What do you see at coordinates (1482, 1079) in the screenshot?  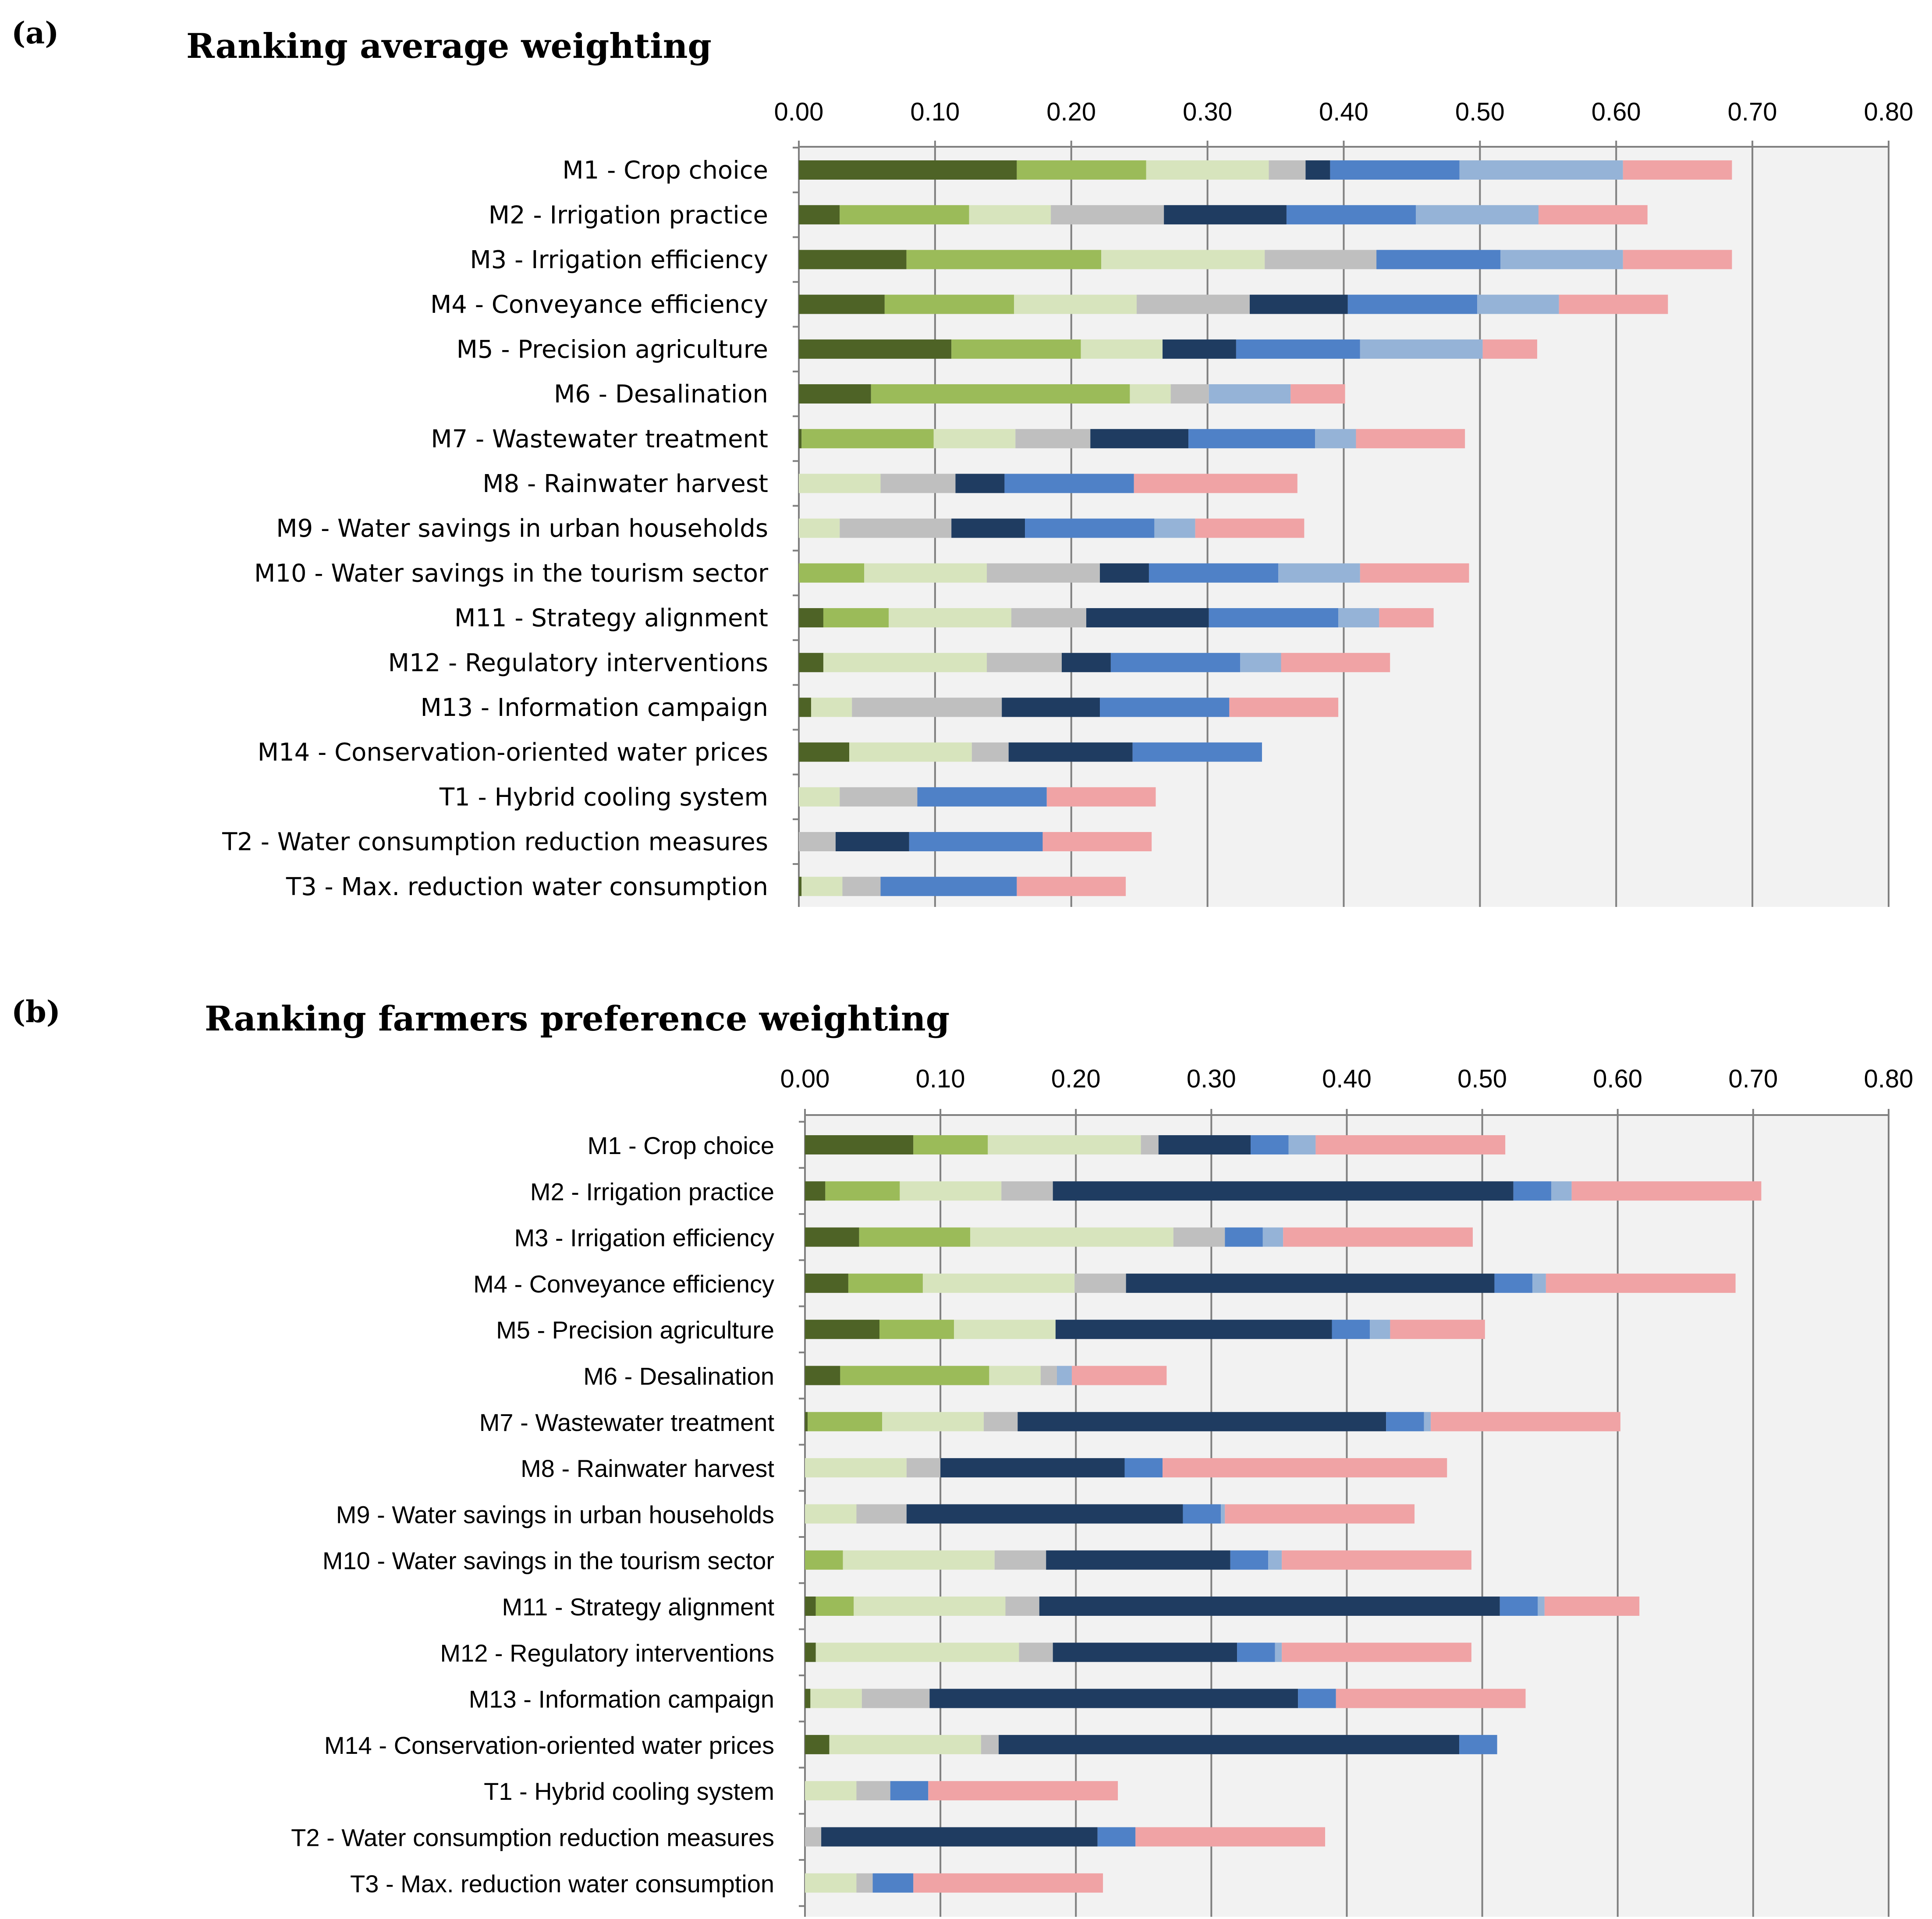 I see `x-tick-label: 0.50` at bounding box center [1482, 1079].